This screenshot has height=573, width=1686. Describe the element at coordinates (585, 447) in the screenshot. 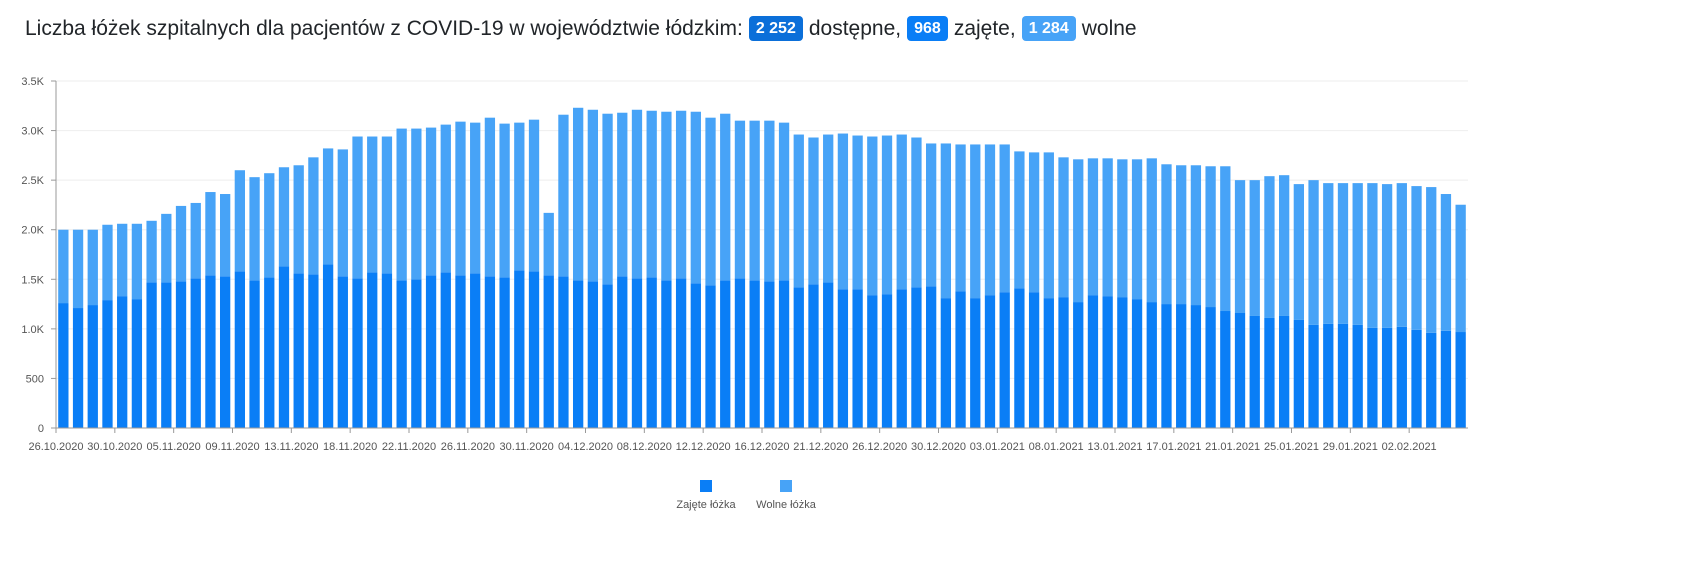

I see `x-tick-label: 04.12.2020` at that location.